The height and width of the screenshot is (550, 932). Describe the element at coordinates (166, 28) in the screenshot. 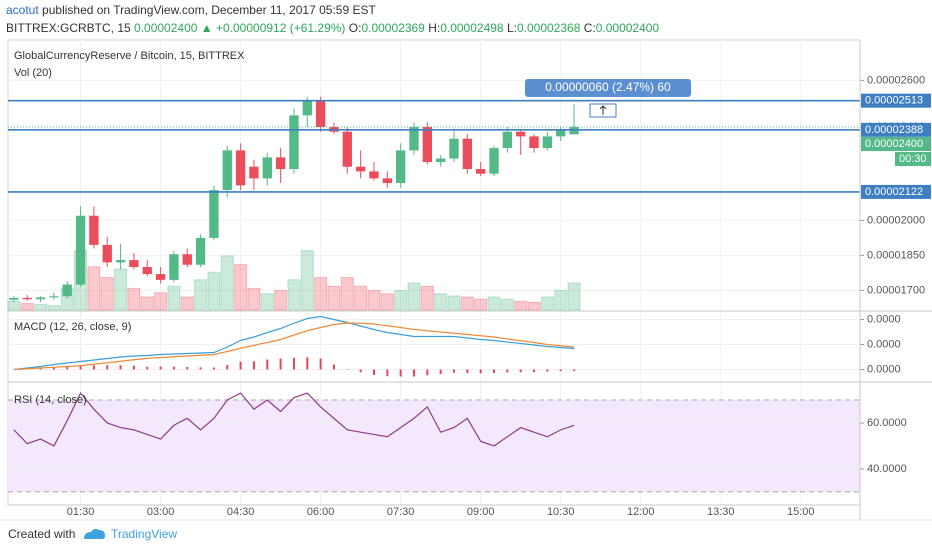

I see `price: 0.00002400` at that location.